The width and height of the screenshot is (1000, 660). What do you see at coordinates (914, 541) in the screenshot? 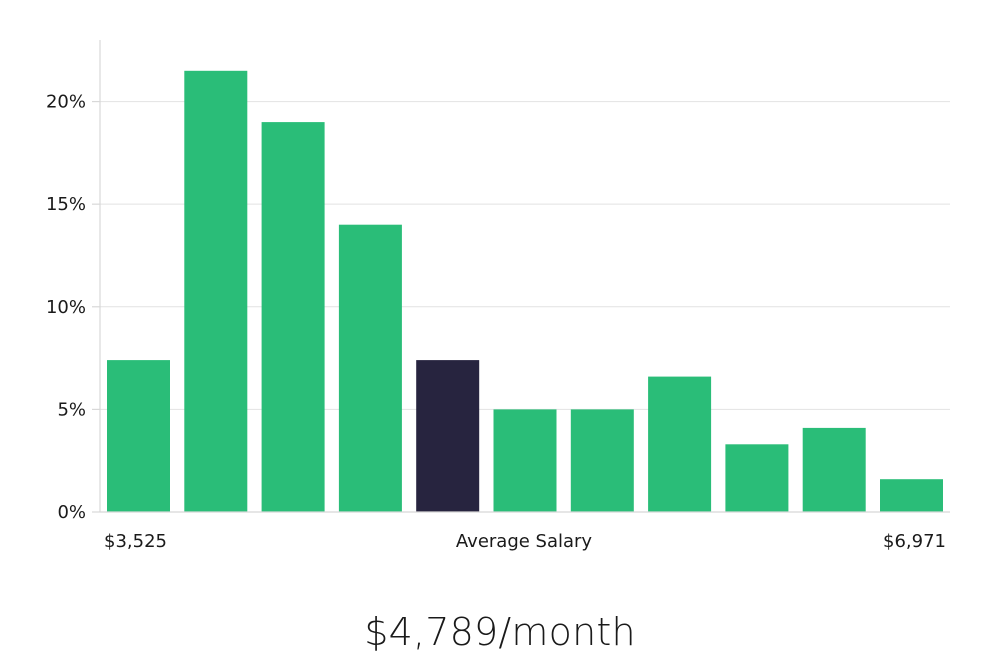
I see `x-label-max: $6,971` at bounding box center [914, 541].